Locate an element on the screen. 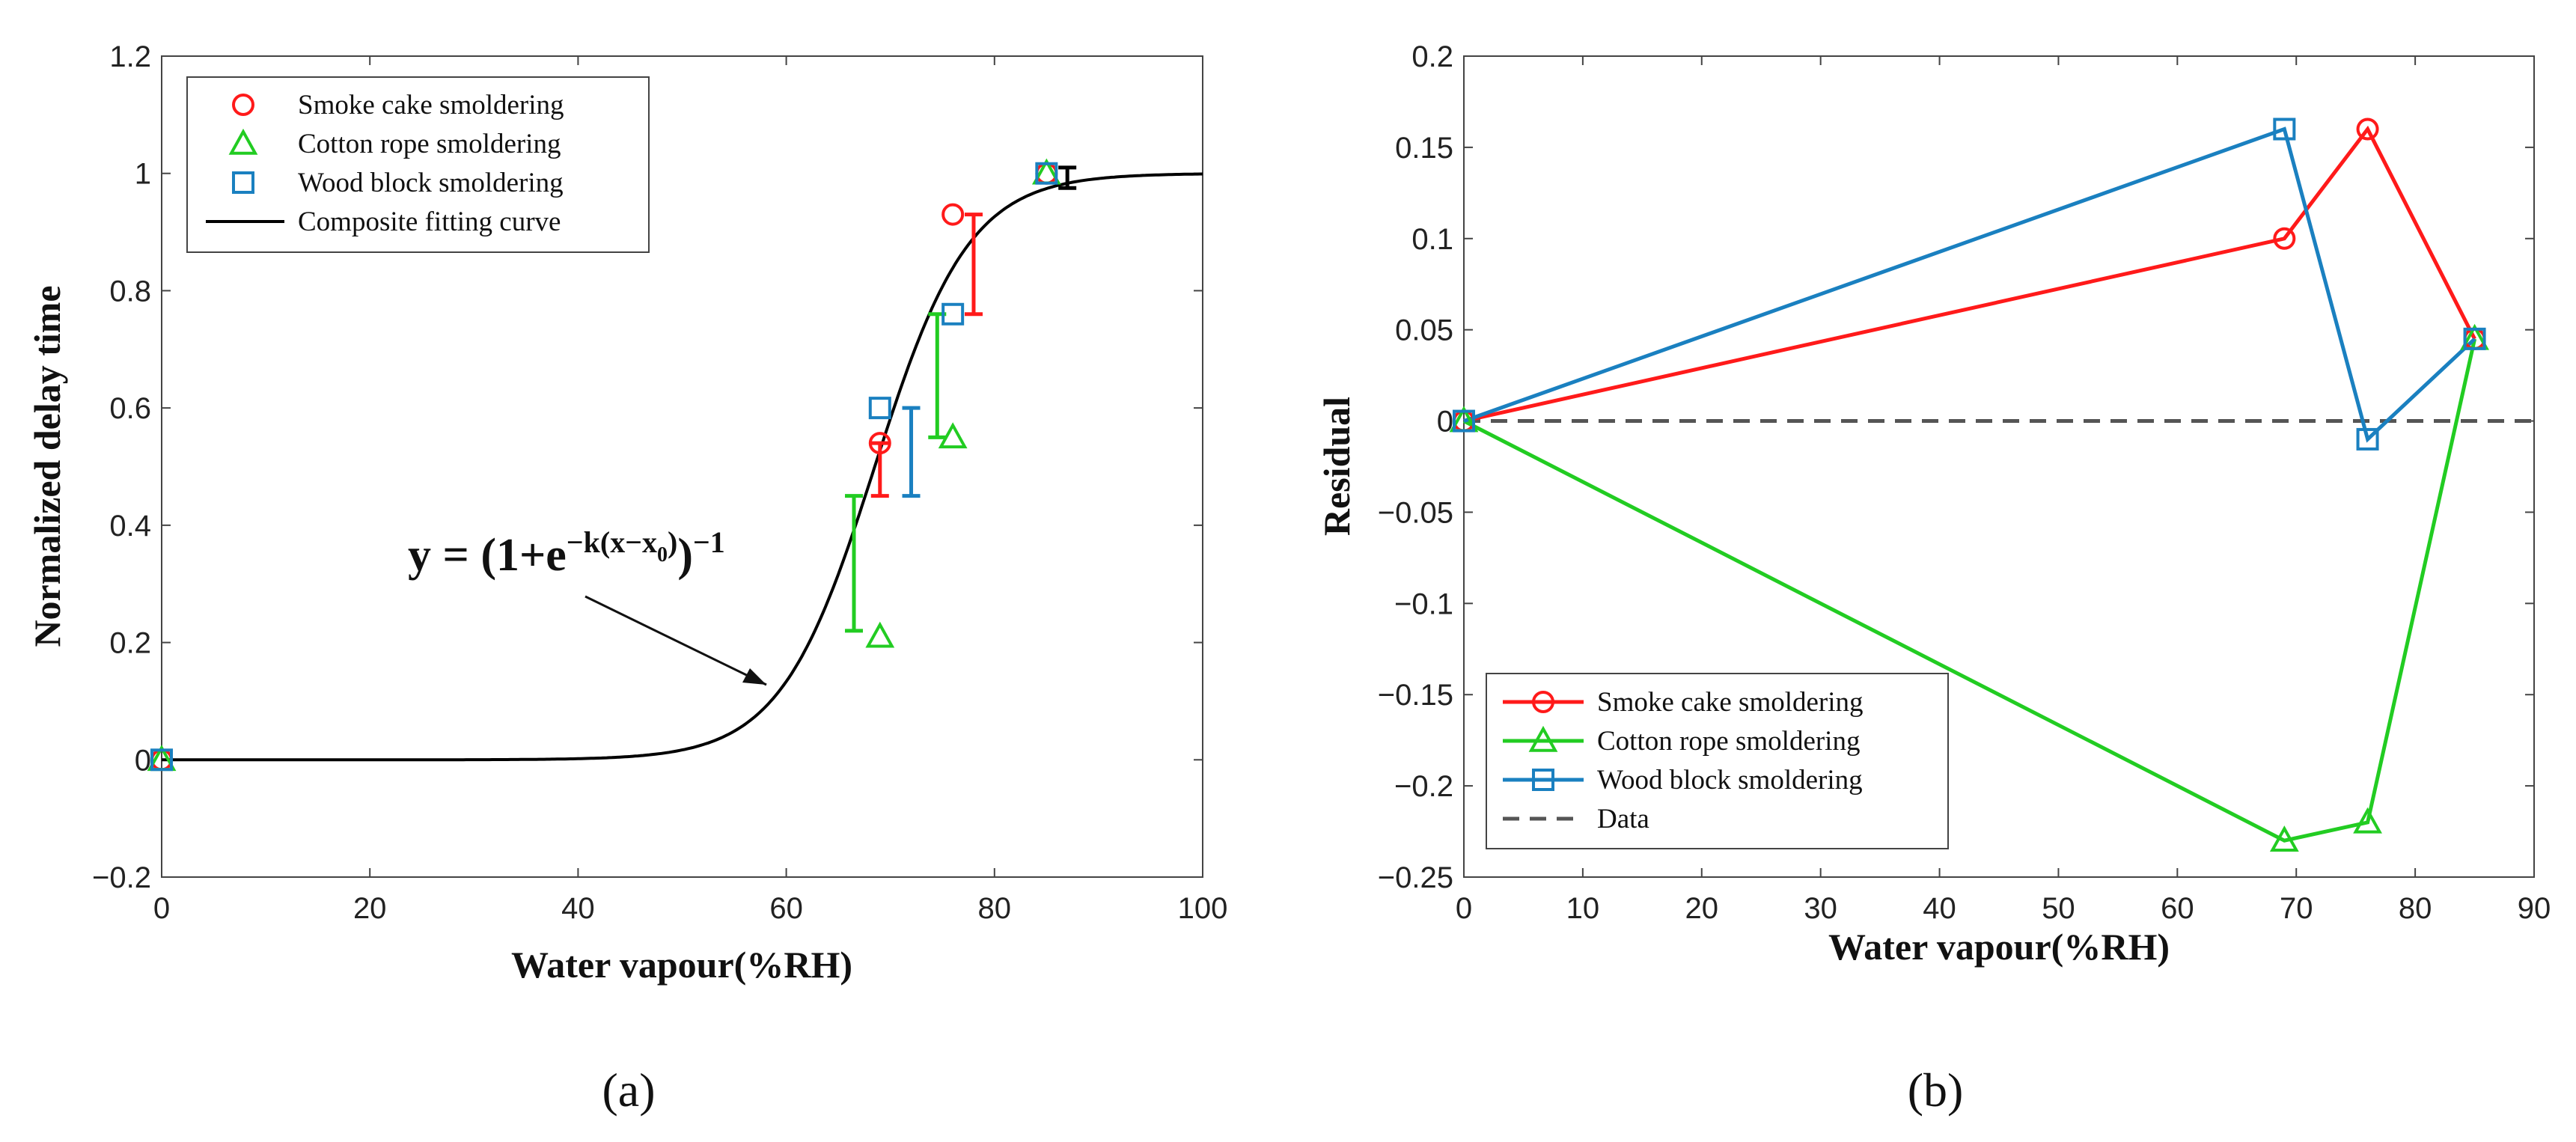  legend-item-cotton-rope-b: Cotton rope smoldering is located at coordinates (1728, 741).